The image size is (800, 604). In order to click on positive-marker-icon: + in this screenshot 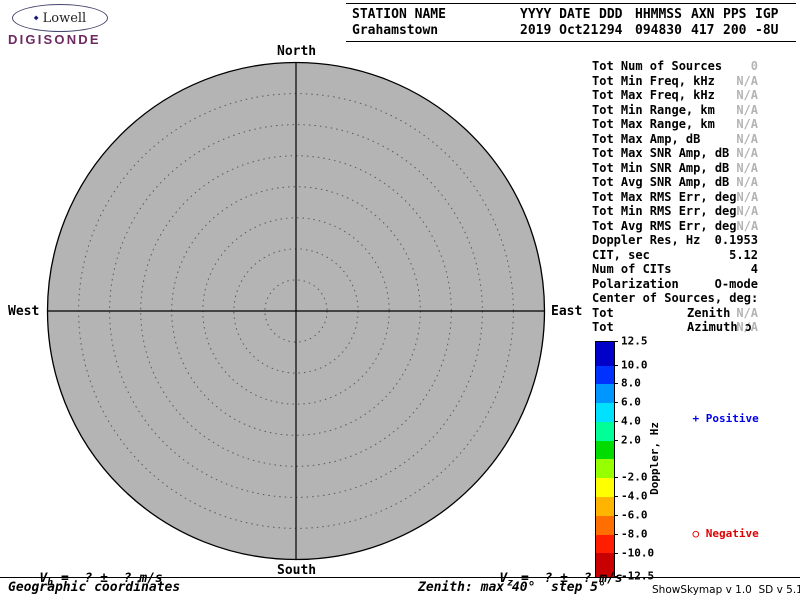, I will do `click(696, 418)`.